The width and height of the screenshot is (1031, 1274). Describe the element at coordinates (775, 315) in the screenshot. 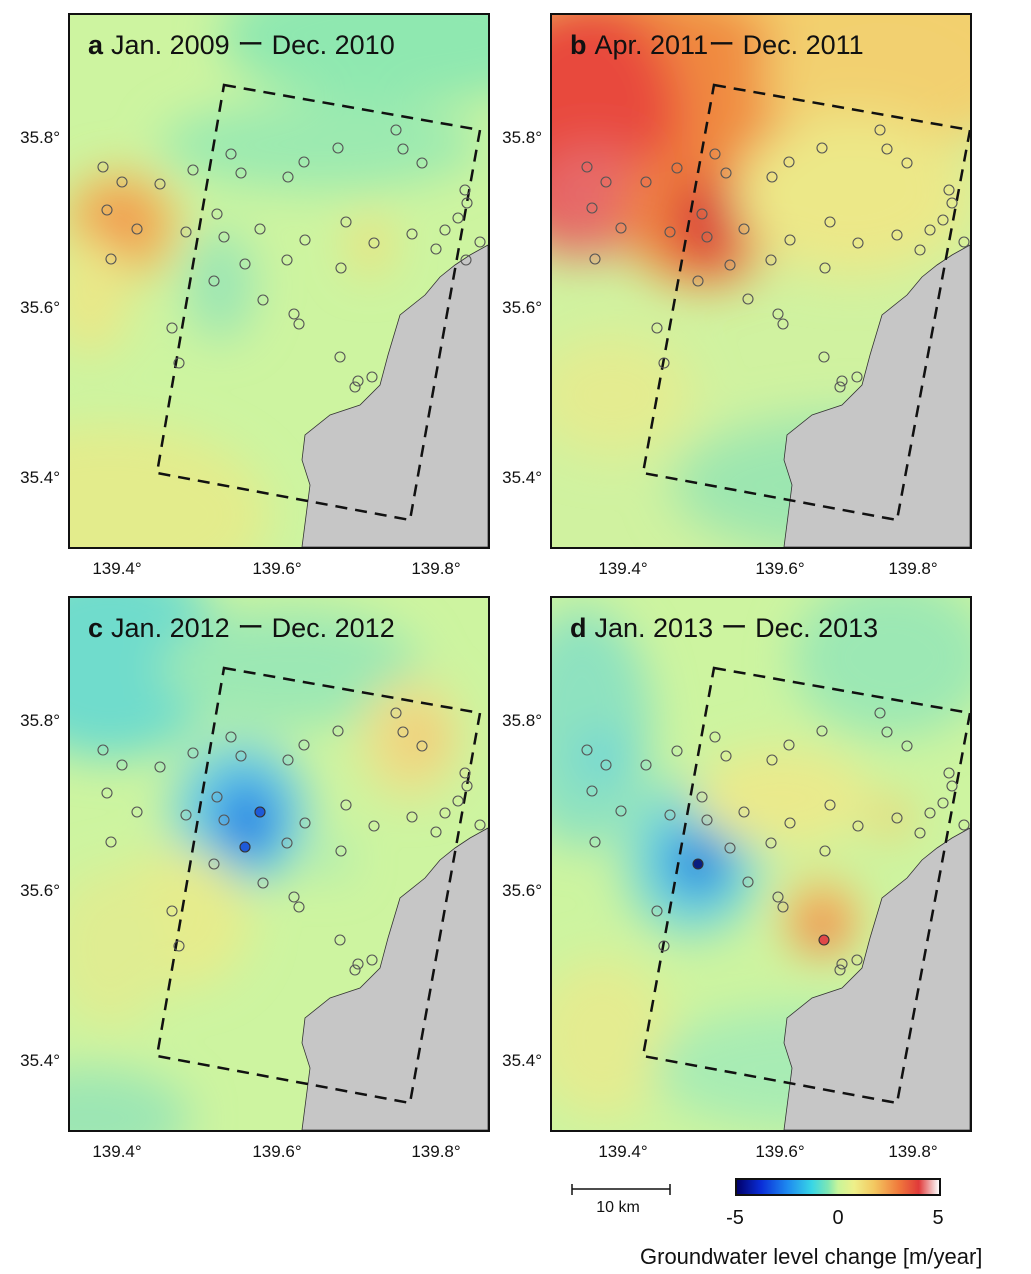

I see `map-b-overlay` at that location.